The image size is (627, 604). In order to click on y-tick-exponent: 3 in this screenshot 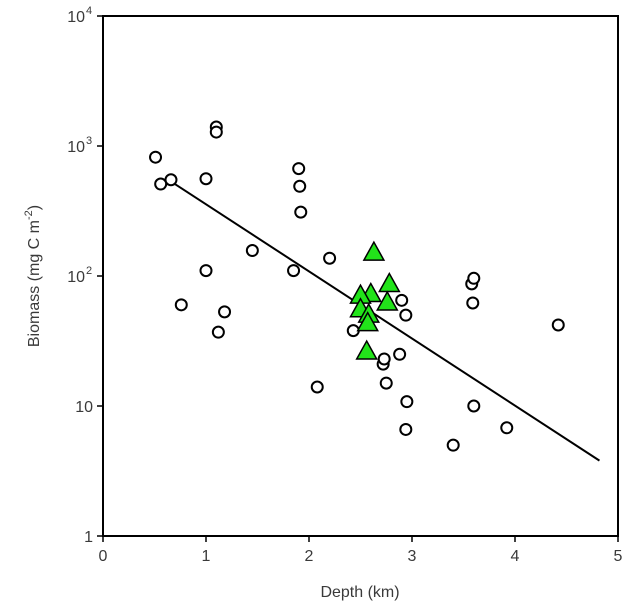, I will do `click(89, 141)`.